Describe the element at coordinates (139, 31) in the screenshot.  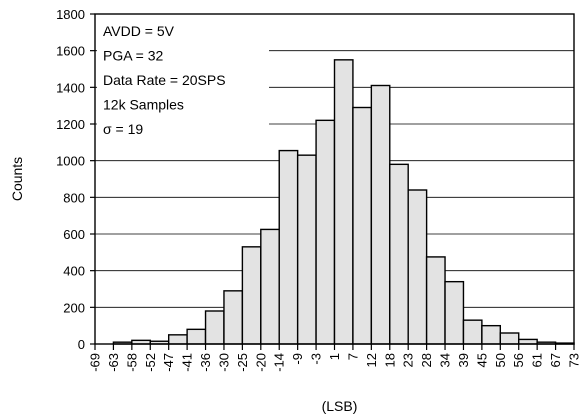
I see `annotation-line: AVDD = 5V` at that location.